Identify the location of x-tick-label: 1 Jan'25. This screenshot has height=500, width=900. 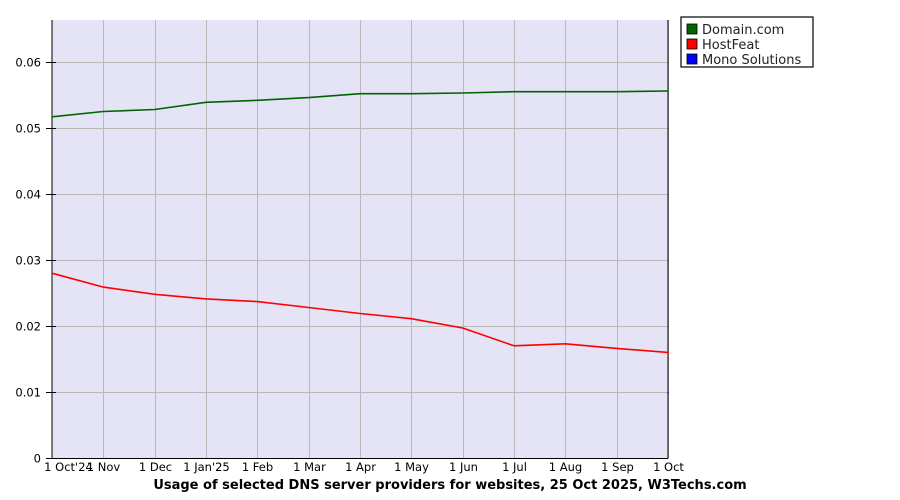
(206, 467).